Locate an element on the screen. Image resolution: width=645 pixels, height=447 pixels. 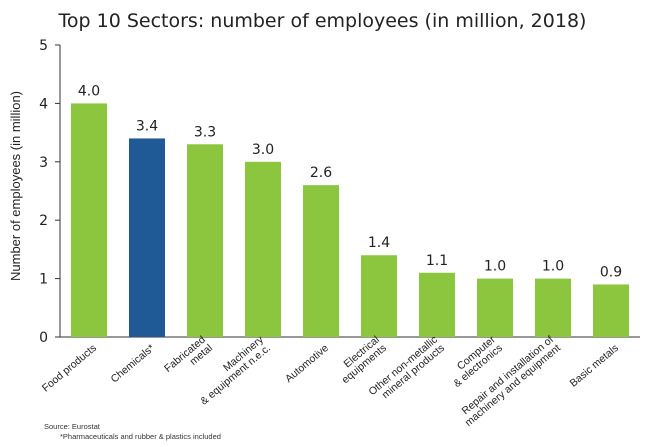
x-tick-label-line: Automotive is located at coordinates (307, 363).